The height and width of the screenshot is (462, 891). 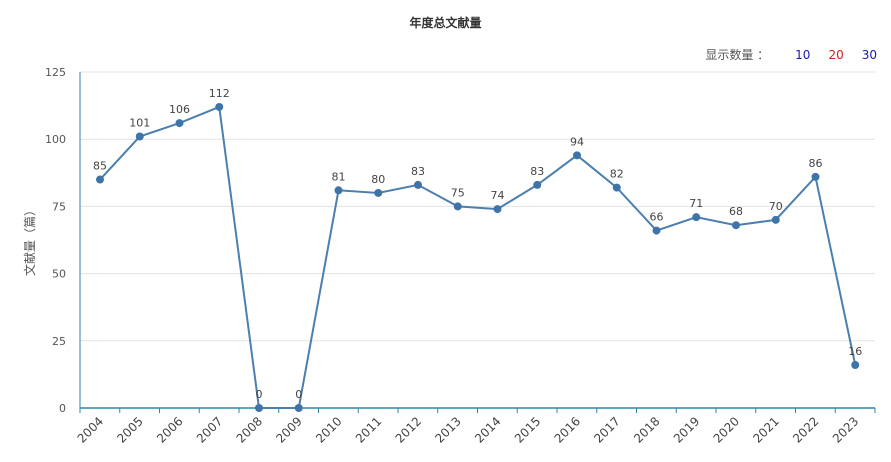 What do you see at coordinates (498, 195) in the screenshot?
I see `data-label: 74` at bounding box center [498, 195].